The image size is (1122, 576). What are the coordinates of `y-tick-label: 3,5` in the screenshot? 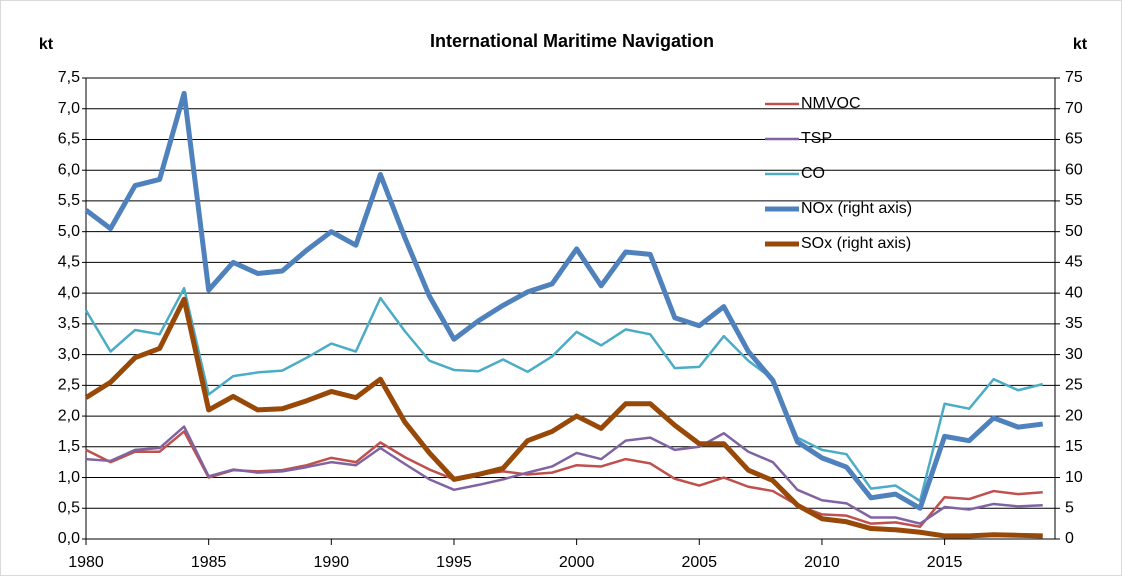 It's located at (69, 323).